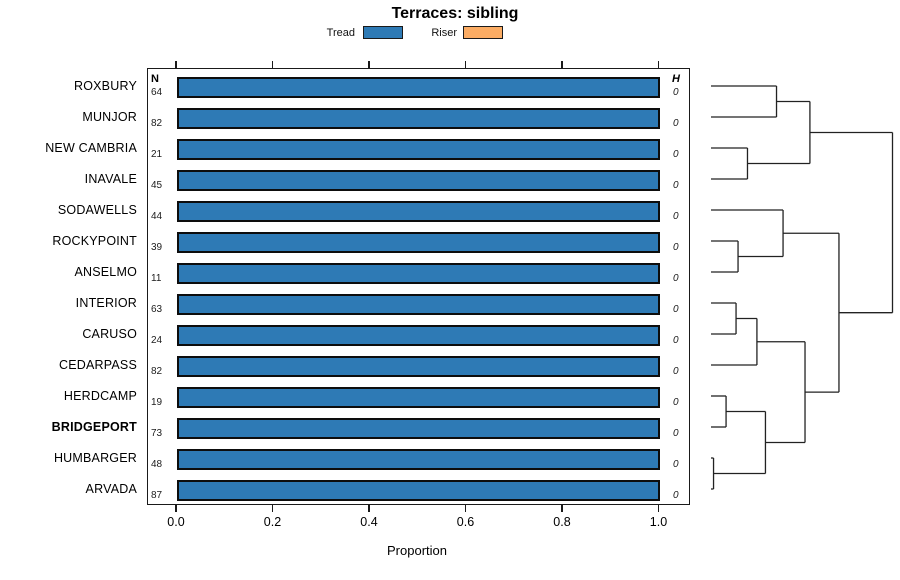 The image size is (900, 580). Describe the element at coordinates (455, 13) in the screenshot. I see `chart-title: Terraces: sibling` at that location.